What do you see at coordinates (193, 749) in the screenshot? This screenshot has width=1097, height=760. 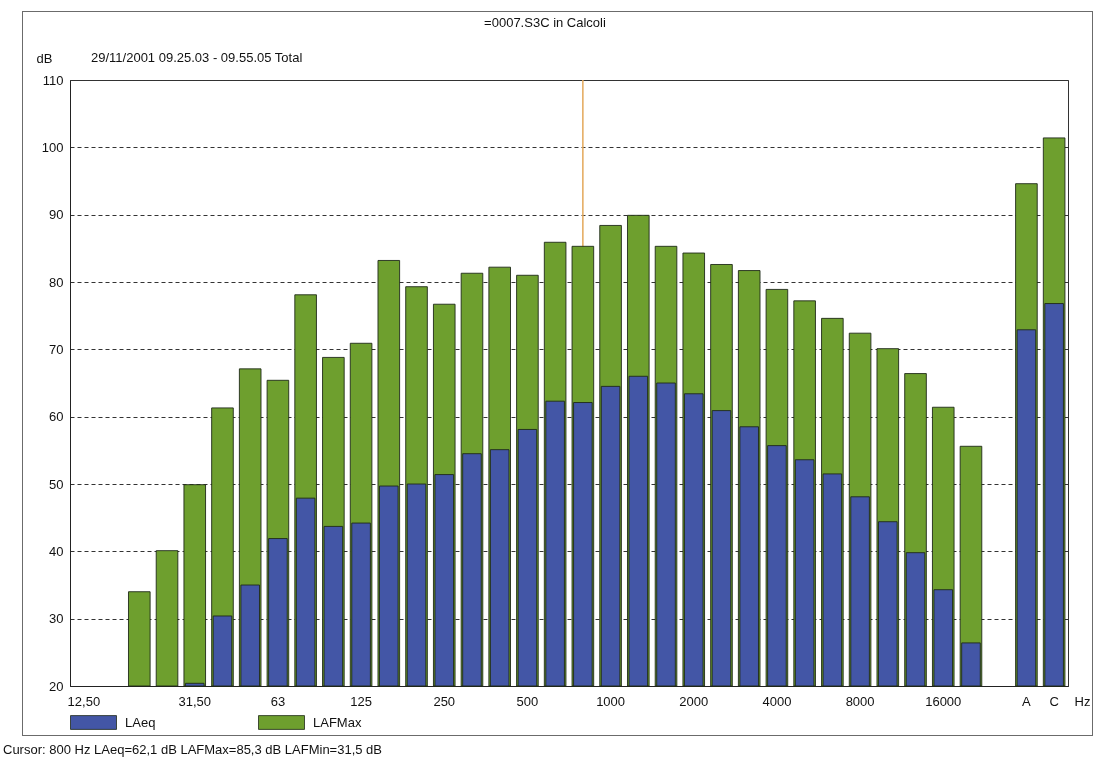 I see `text: Cursor: 800 Hz LAeq=62,1 dB LAFMax=85,3 dB LAFMin=31,5 dB` at bounding box center [193, 749].